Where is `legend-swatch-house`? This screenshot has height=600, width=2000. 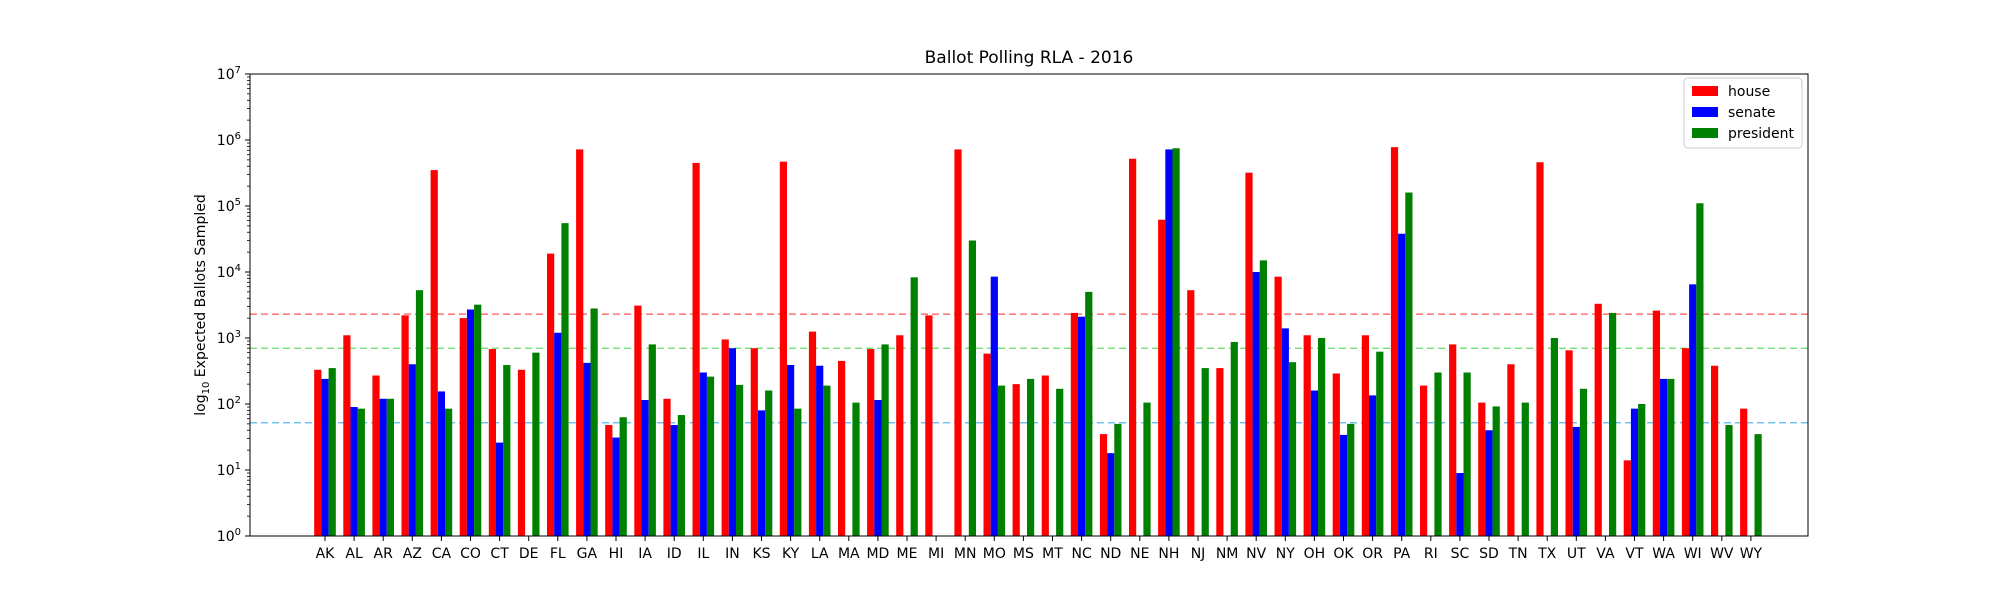 legend-swatch-house is located at coordinates (1705, 91).